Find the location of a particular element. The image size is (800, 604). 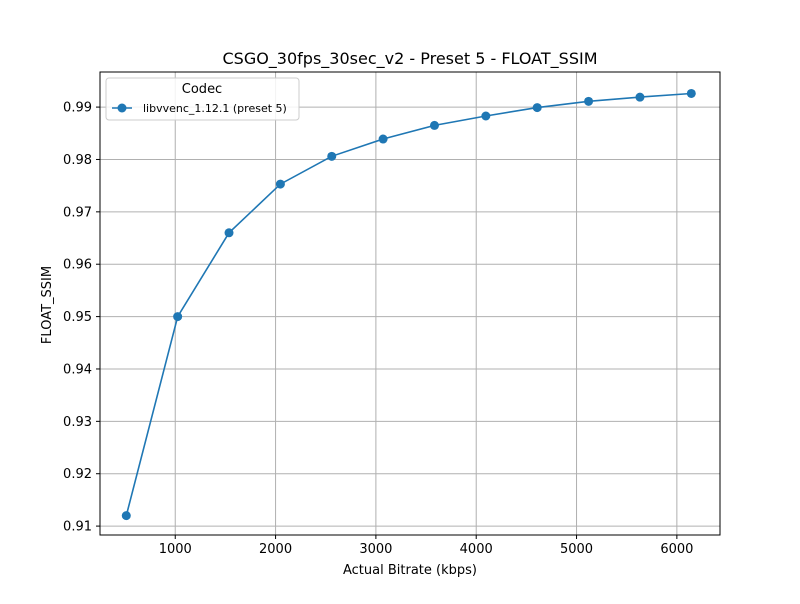

x-tick-label: 5000 is located at coordinates (576, 549).